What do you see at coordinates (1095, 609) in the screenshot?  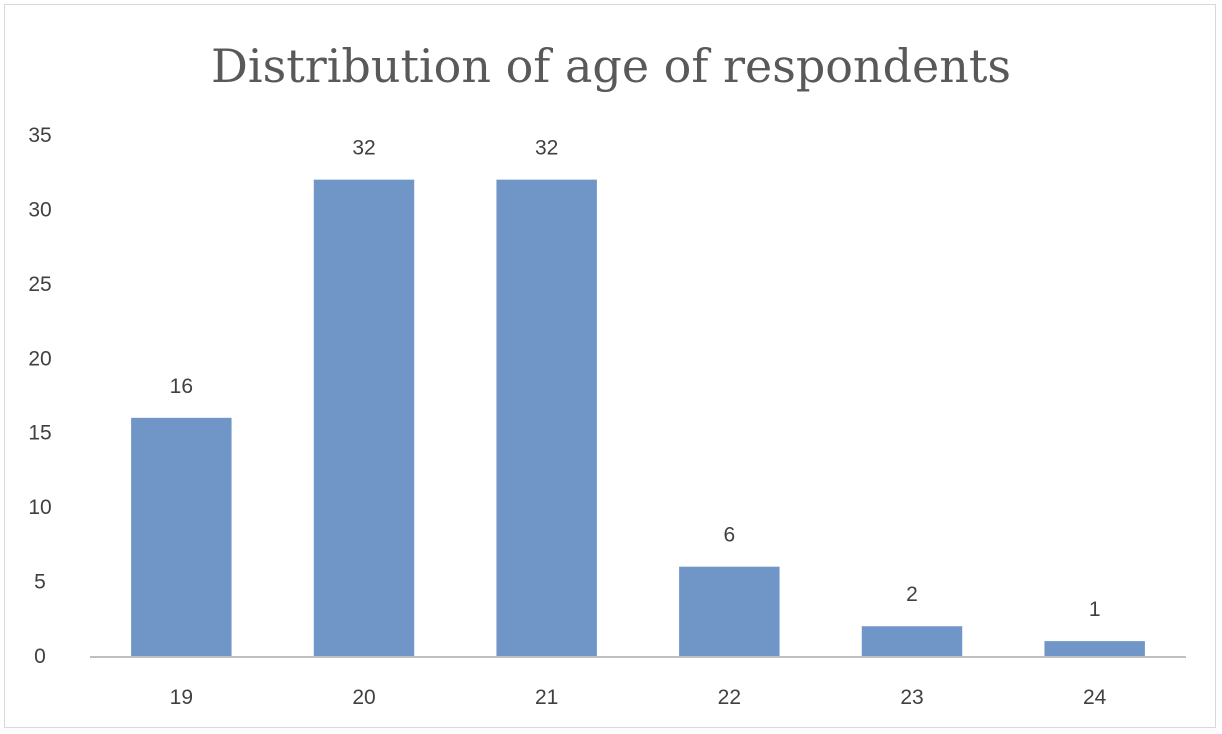 I see `data-label: 1` at bounding box center [1095, 609].